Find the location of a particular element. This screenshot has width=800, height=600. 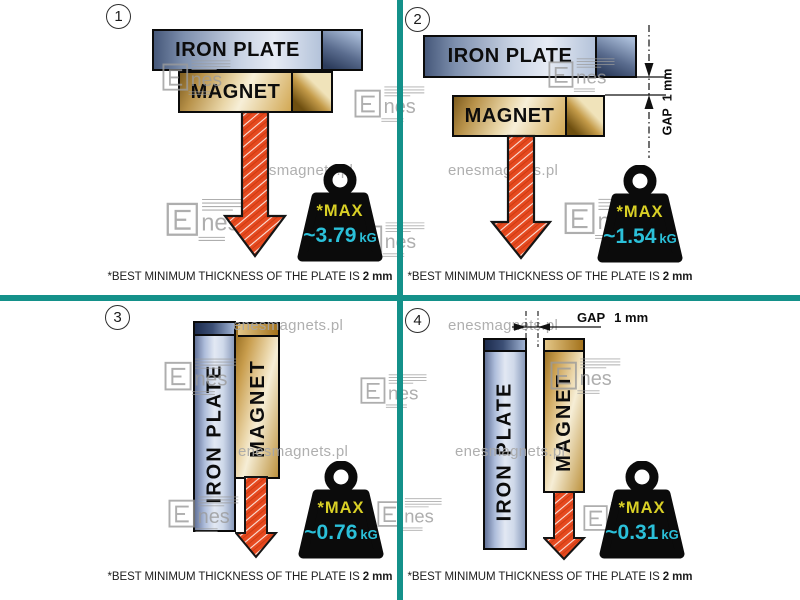

panel-number-text: 4 is located at coordinates (417, 320).